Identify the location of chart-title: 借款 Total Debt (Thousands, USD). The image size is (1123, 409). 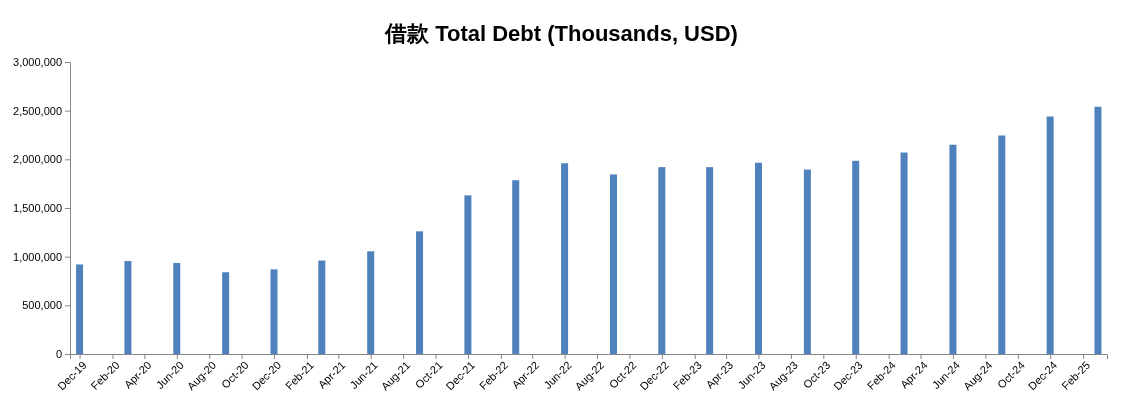
(561, 33).